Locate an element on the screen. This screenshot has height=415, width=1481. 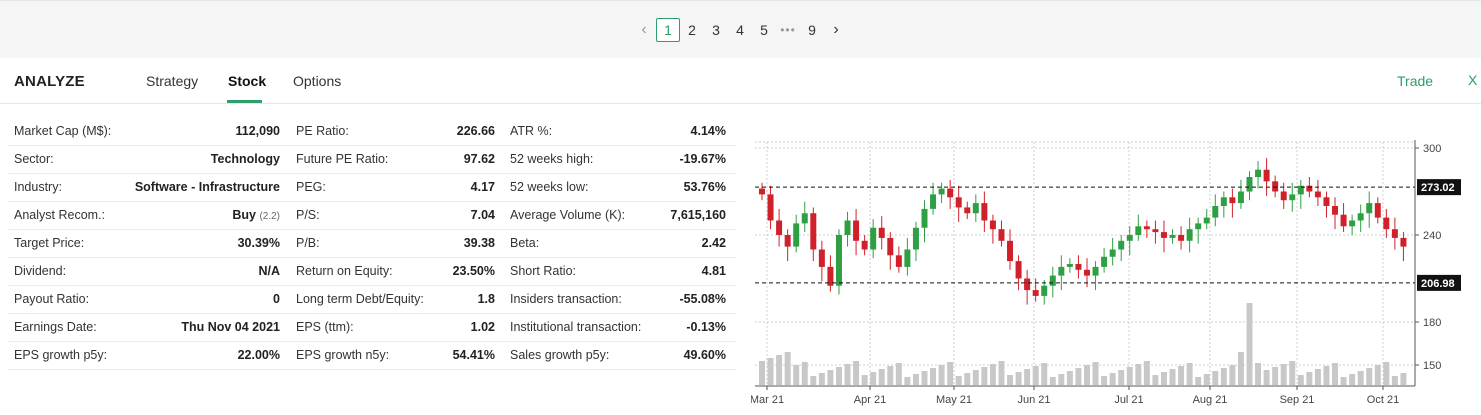
page-5-button: 5 is located at coordinates (764, 30).